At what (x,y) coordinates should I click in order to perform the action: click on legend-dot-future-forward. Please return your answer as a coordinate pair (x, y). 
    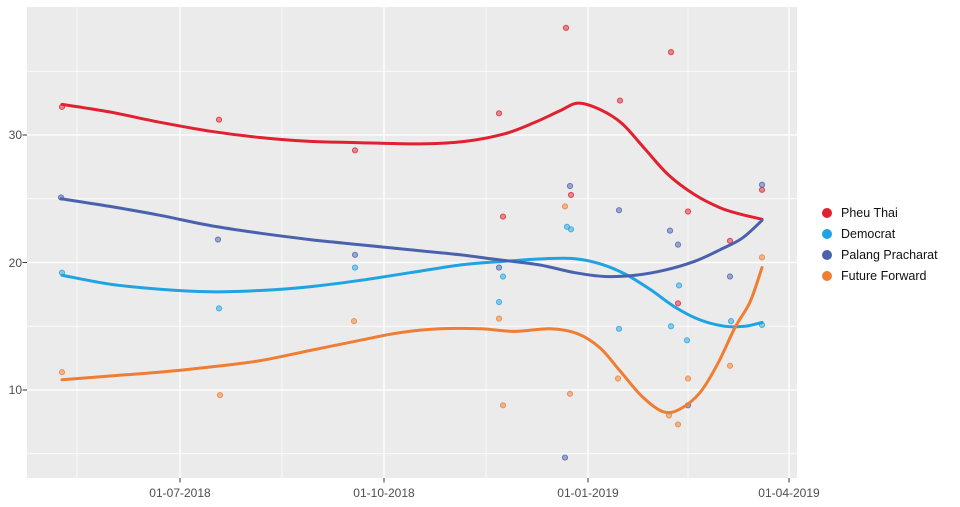
    Looking at the image, I should click on (827, 276).